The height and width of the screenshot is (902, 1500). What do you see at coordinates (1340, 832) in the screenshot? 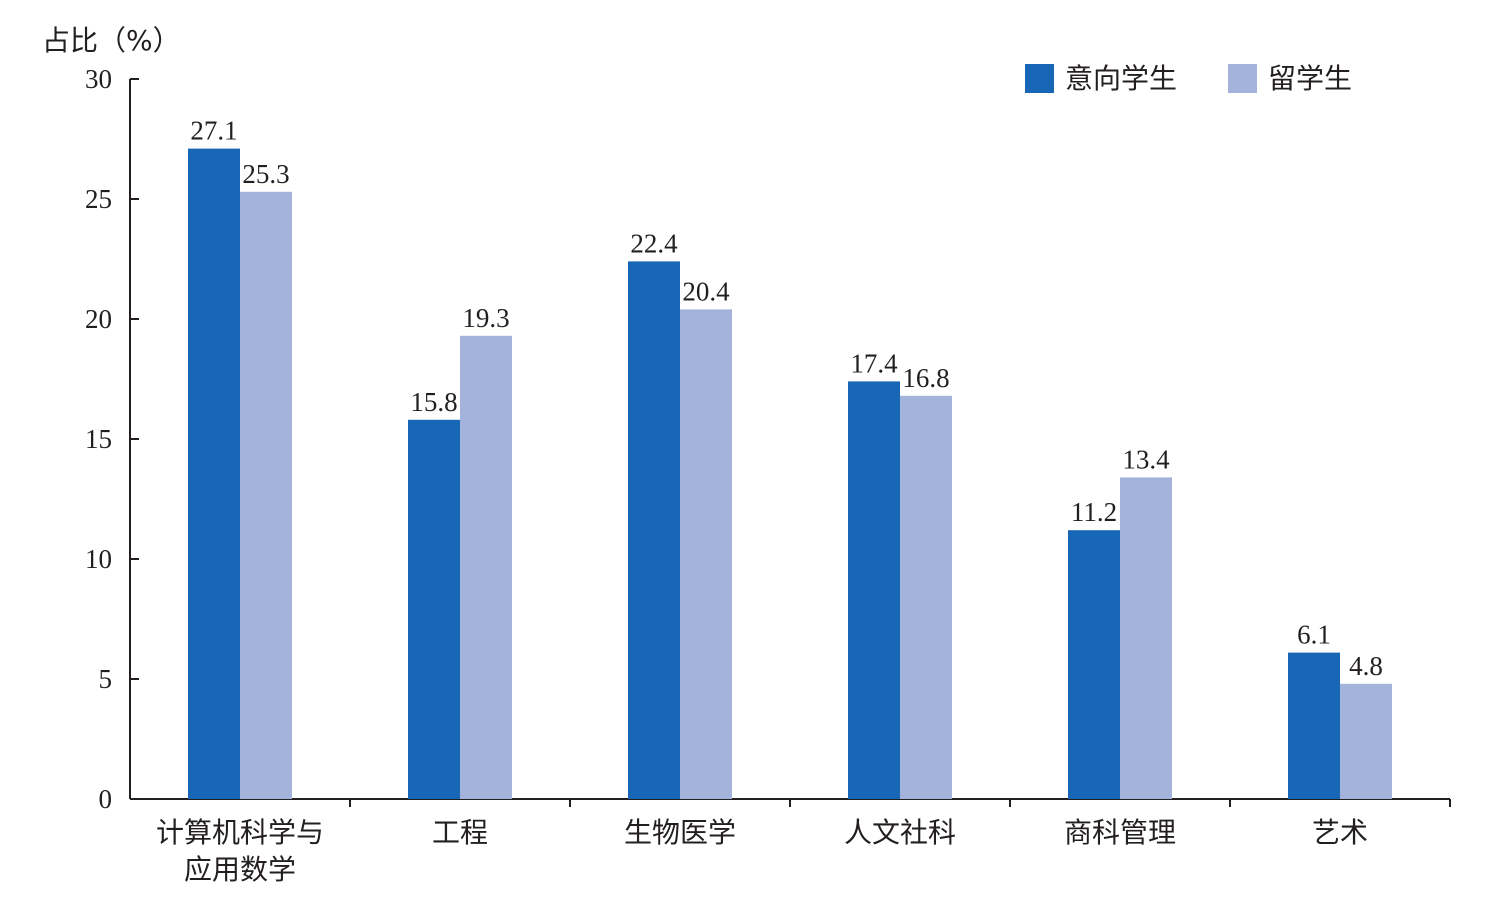
I see `category-label: 艺术` at bounding box center [1340, 832].